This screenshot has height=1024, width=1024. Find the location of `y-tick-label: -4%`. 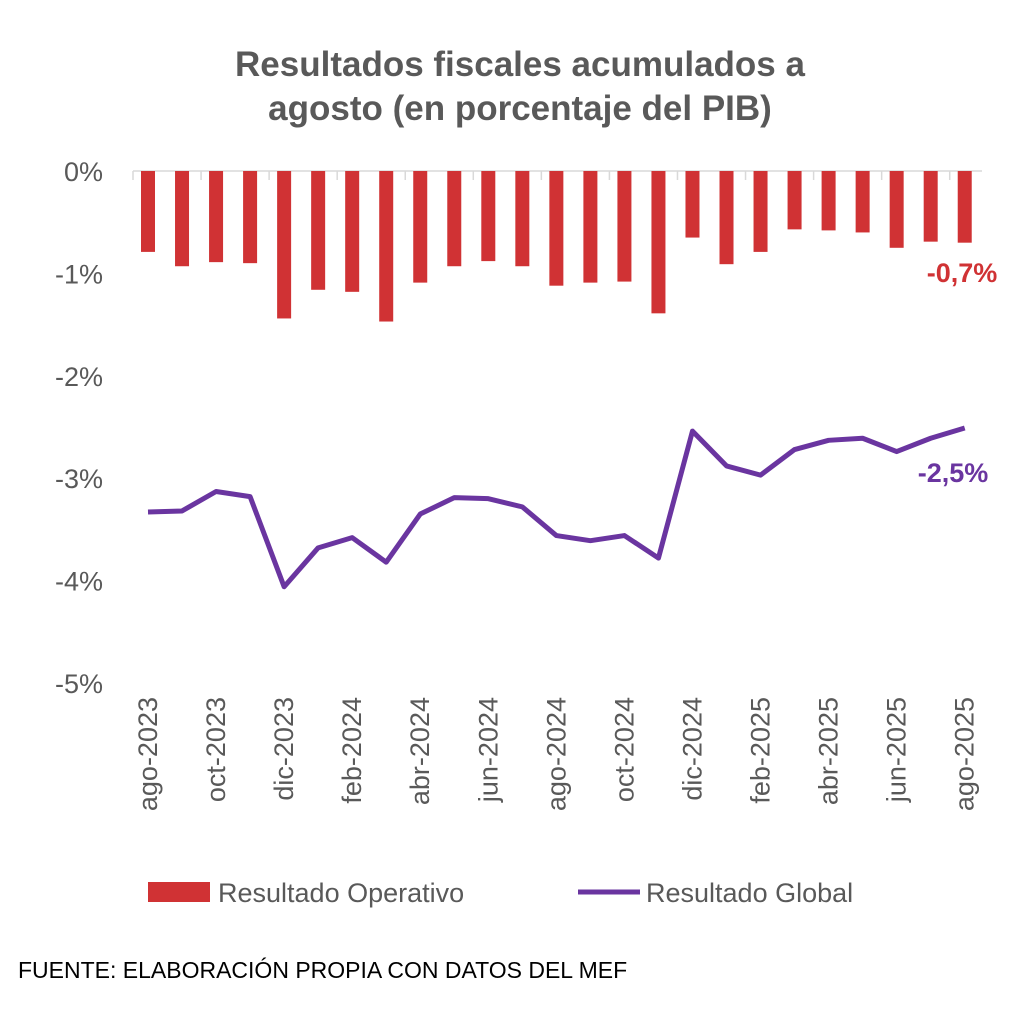

y-tick-label: -4% is located at coordinates (79, 582).